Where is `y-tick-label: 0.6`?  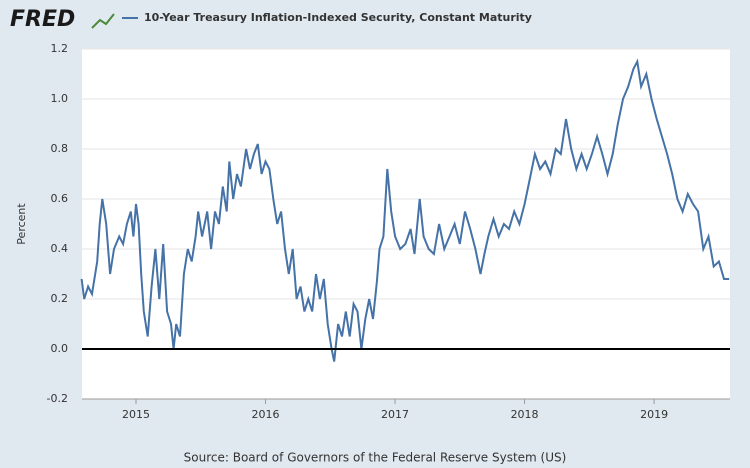 y-tick-label: 0.6 is located at coordinates (60, 198).